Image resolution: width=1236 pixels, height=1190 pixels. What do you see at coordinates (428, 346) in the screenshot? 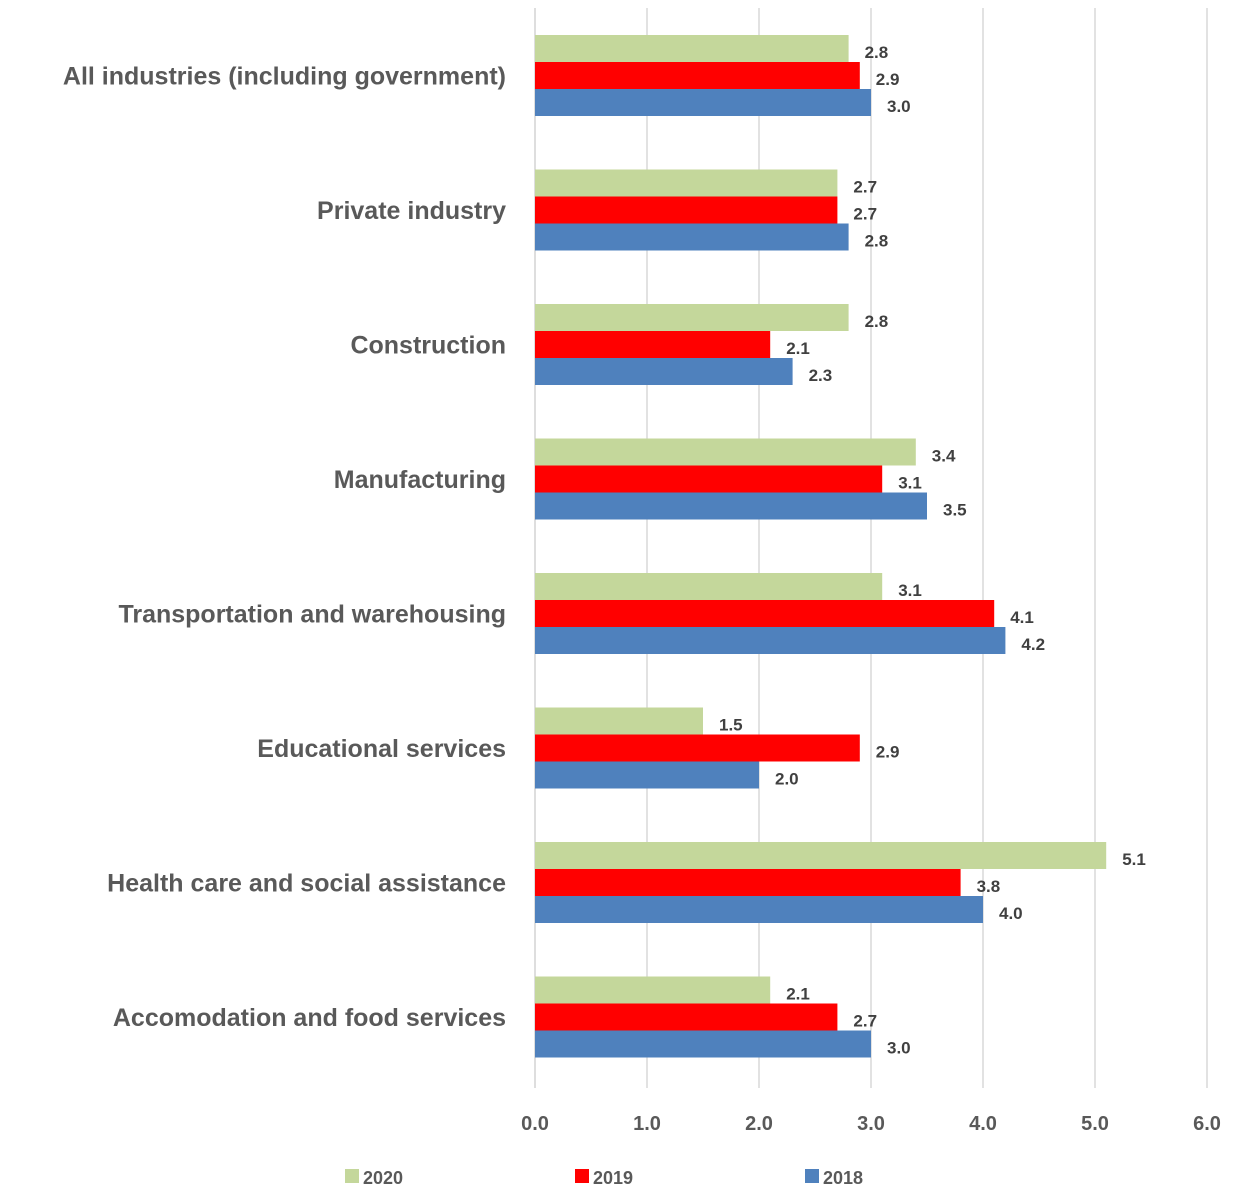
I see `category-label: Construction` at bounding box center [428, 346].